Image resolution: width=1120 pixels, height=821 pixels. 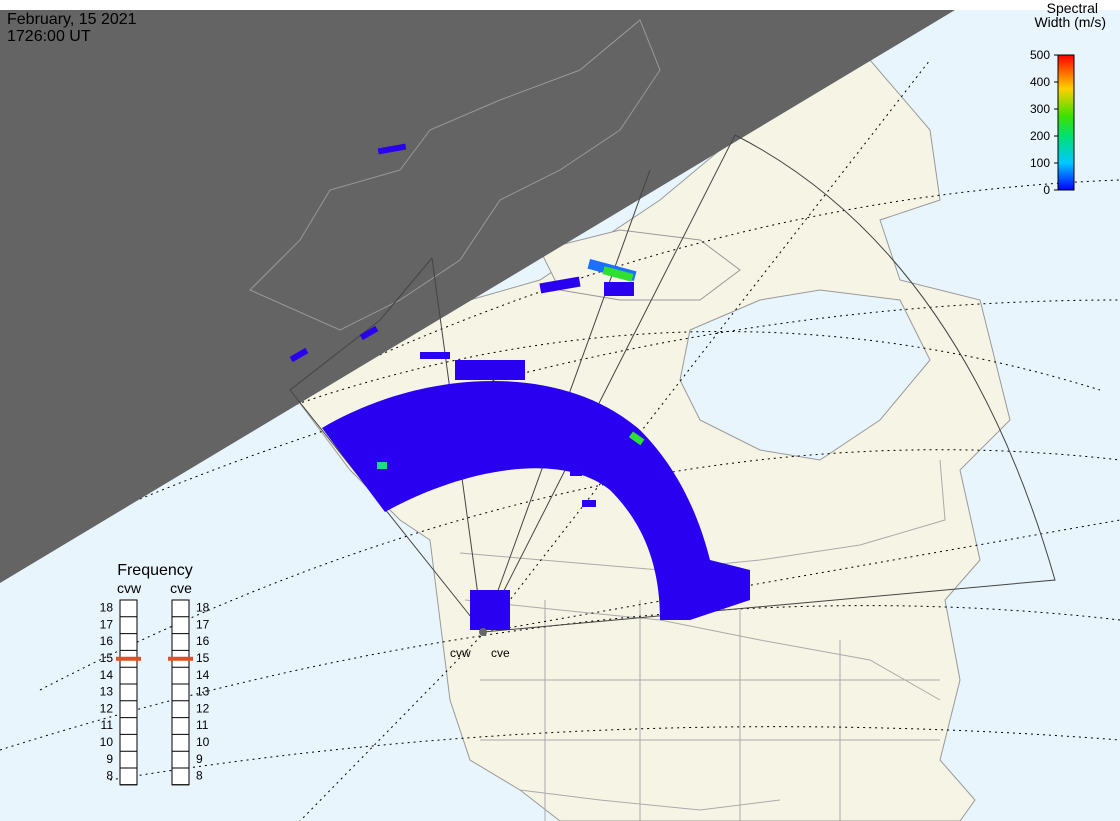 I want to click on frequency-radar: cve, so click(x=181, y=588).